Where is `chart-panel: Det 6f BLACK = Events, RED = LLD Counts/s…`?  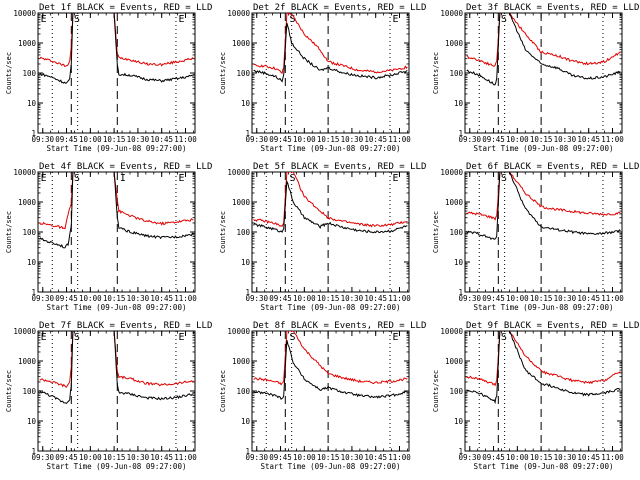 chart-panel: Det 6f BLACK = Events, RED = LLD Counts/s… is located at coordinates (535, 237).